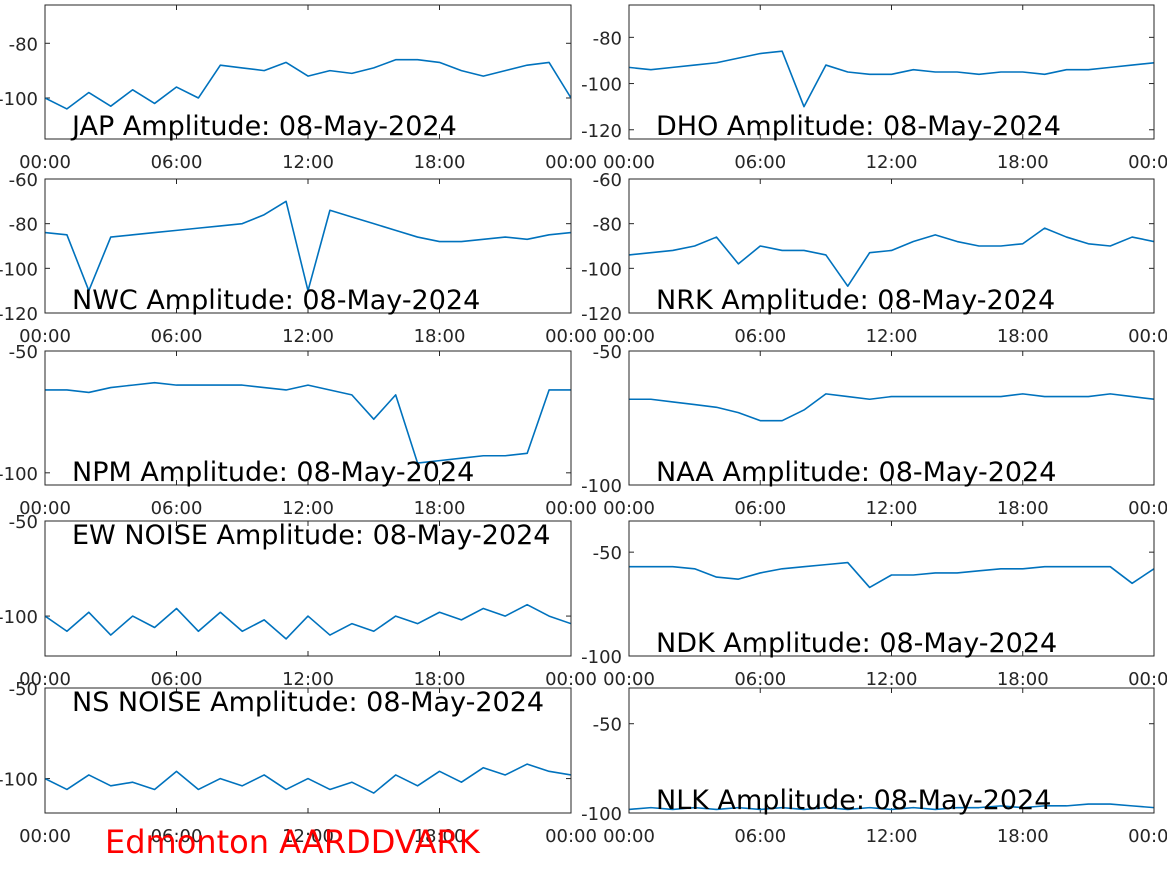 This screenshot has height=875, width=1167. What do you see at coordinates (853, 800) in the screenshot?
I see `panel-title: NLK Amplitude: 08-May-2024` at bounding box center [853, 800].